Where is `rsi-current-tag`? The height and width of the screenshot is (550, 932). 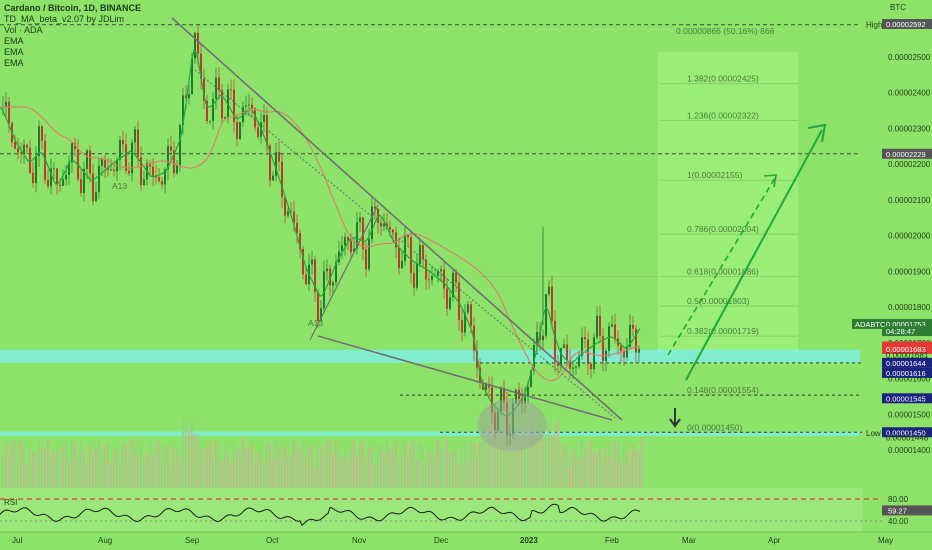 rsi-current-tag is located at coordinates (907, 510).